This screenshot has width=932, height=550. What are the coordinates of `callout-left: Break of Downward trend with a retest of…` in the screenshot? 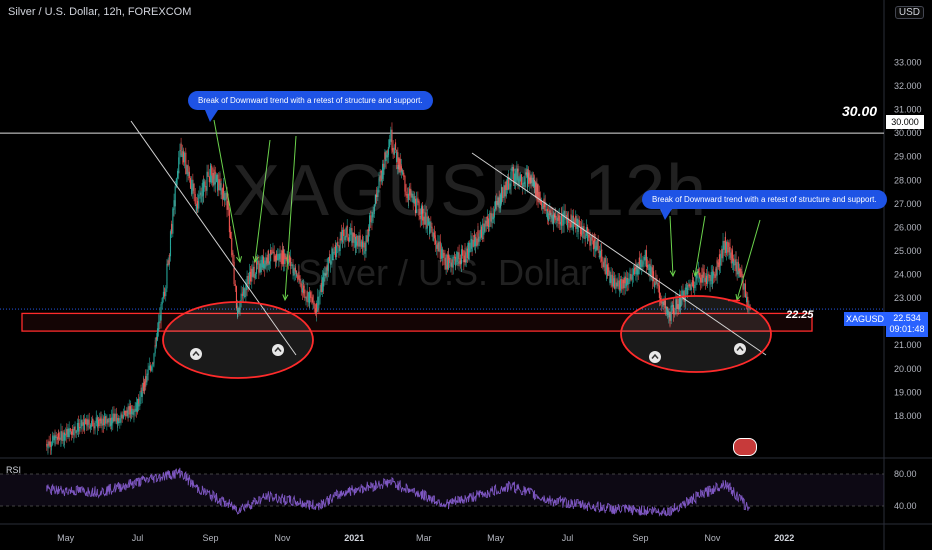 It's located at (310, 100).